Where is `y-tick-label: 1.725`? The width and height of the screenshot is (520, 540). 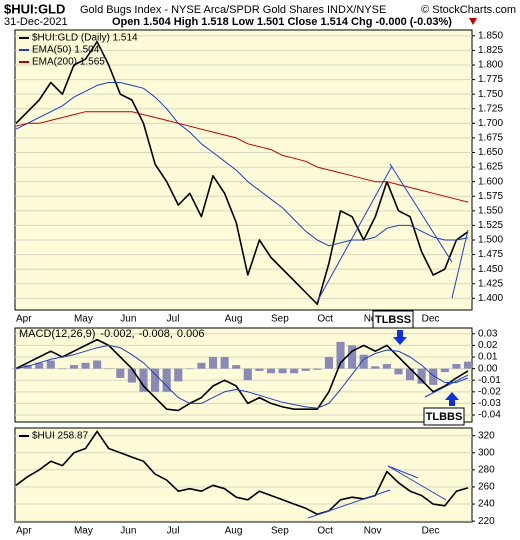
y-tick-label: 1.725 is located at coordinates (490, 108).